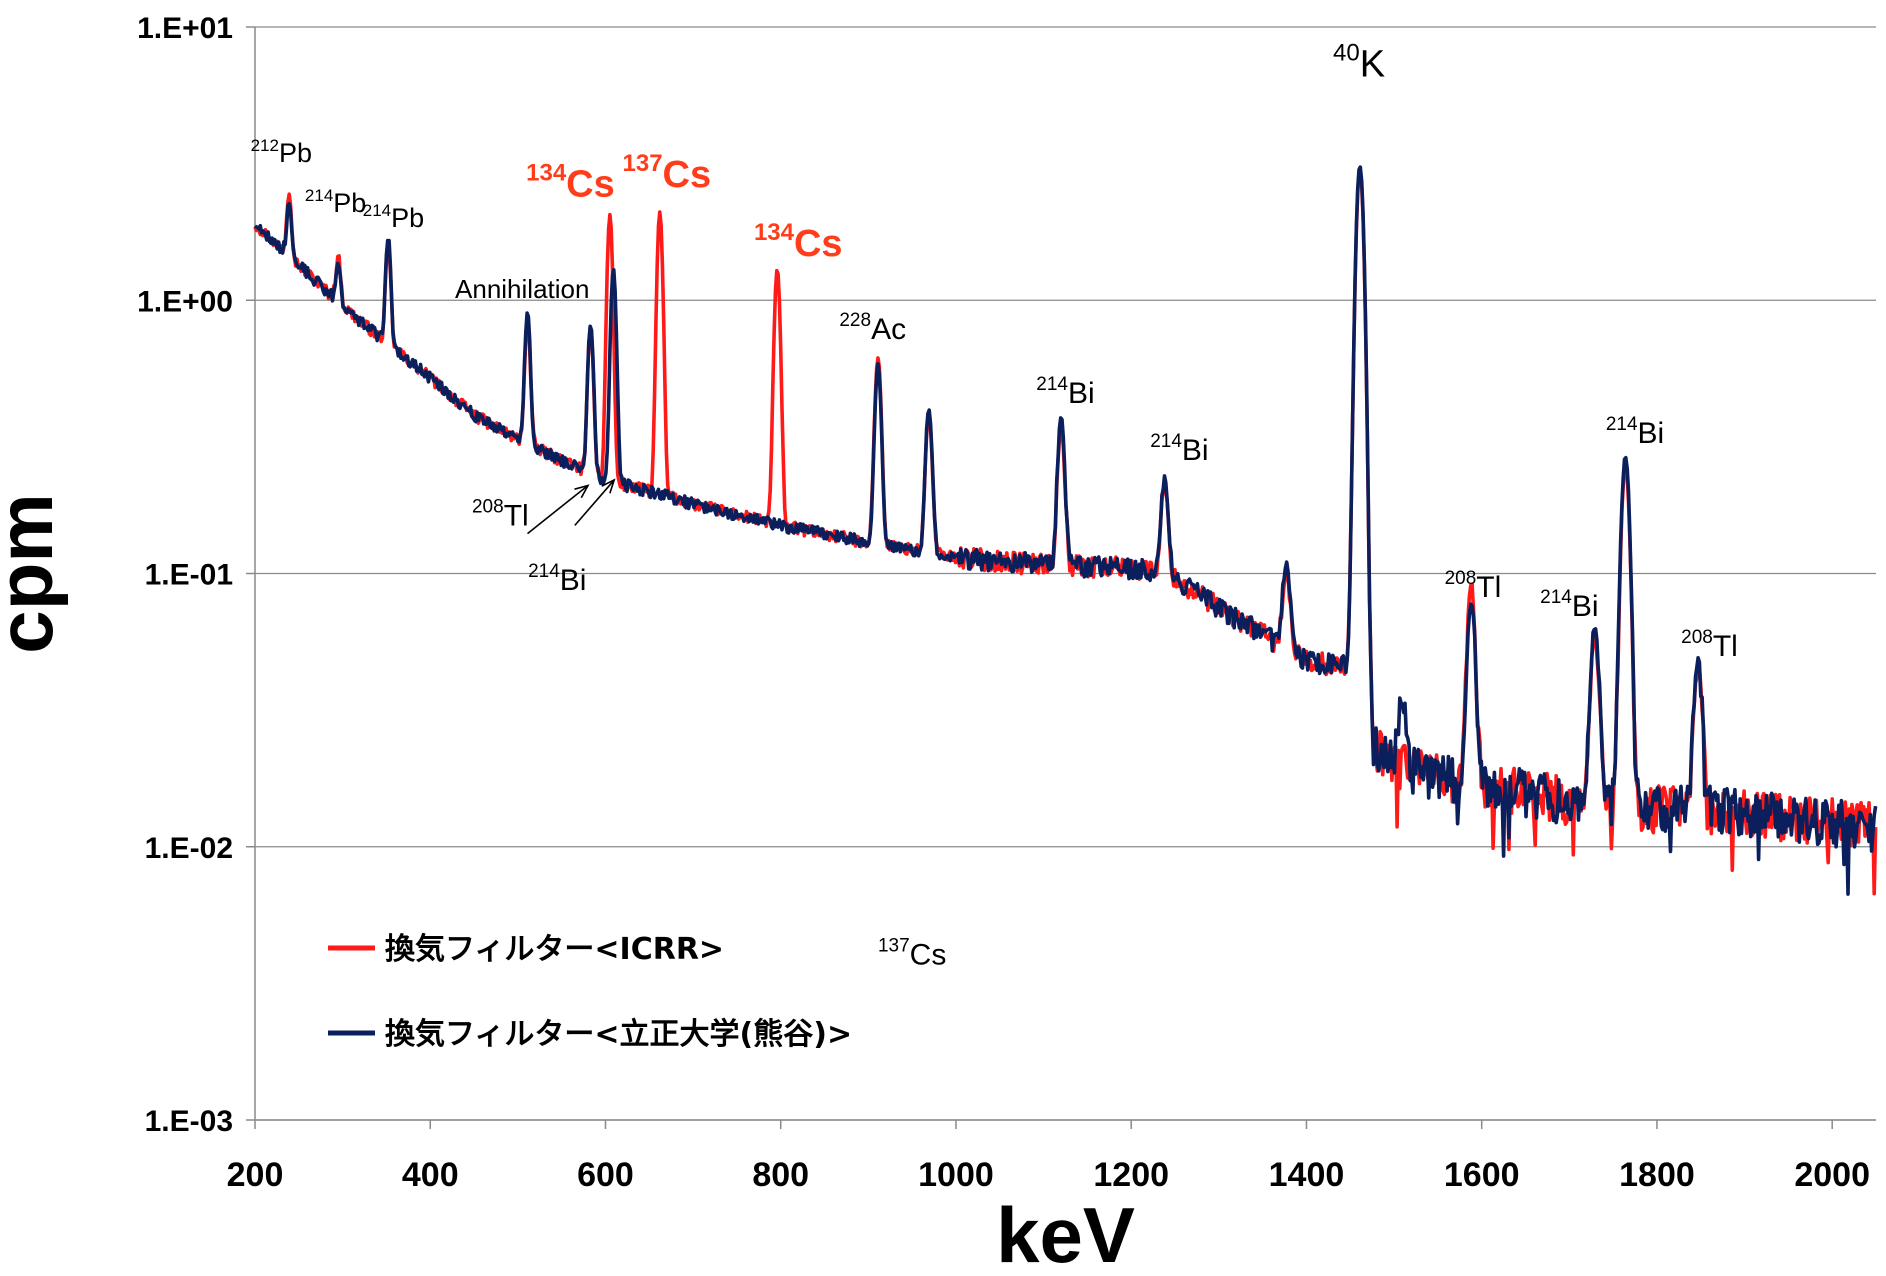  Describe the element at coordinates (1482, 1175) in the screenshot. I see `x-tick-label: 1600` at that location.